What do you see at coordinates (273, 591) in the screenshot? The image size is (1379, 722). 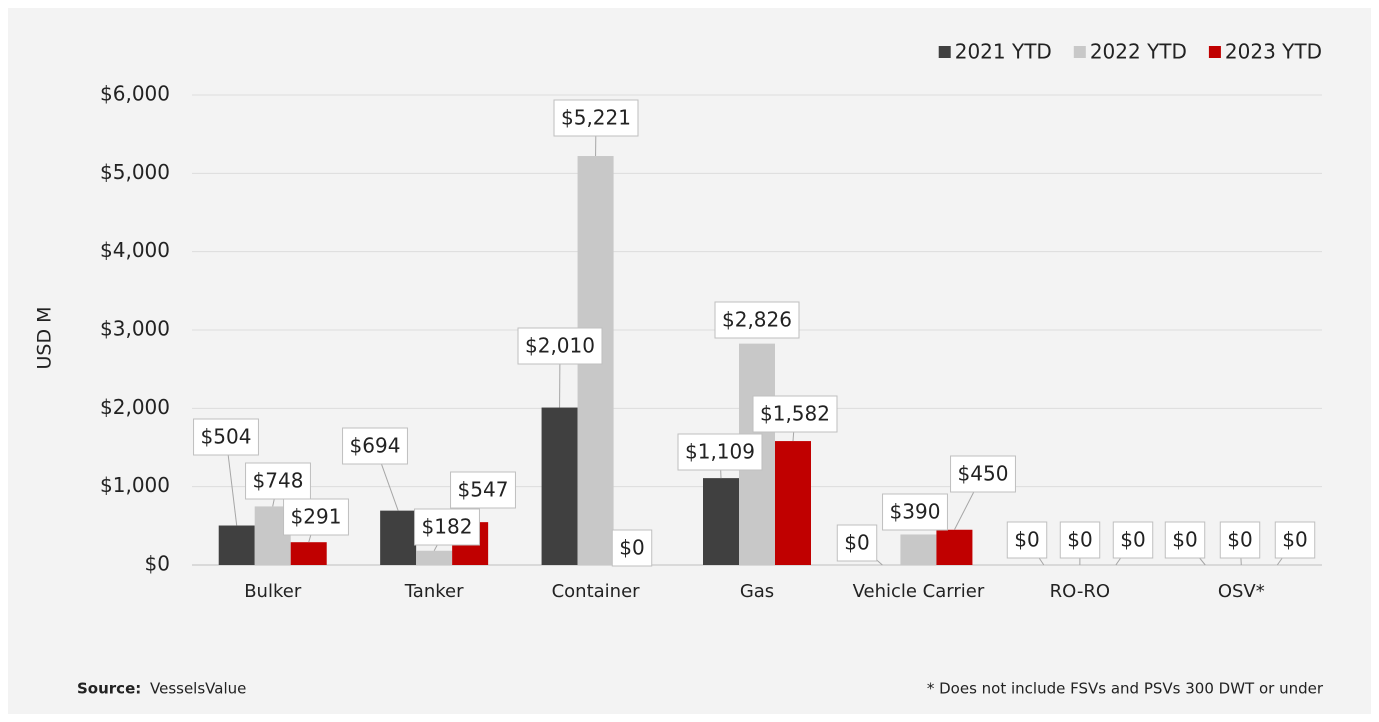 I see `x-tick-label: Bulker` at bounding box center [273, 591].